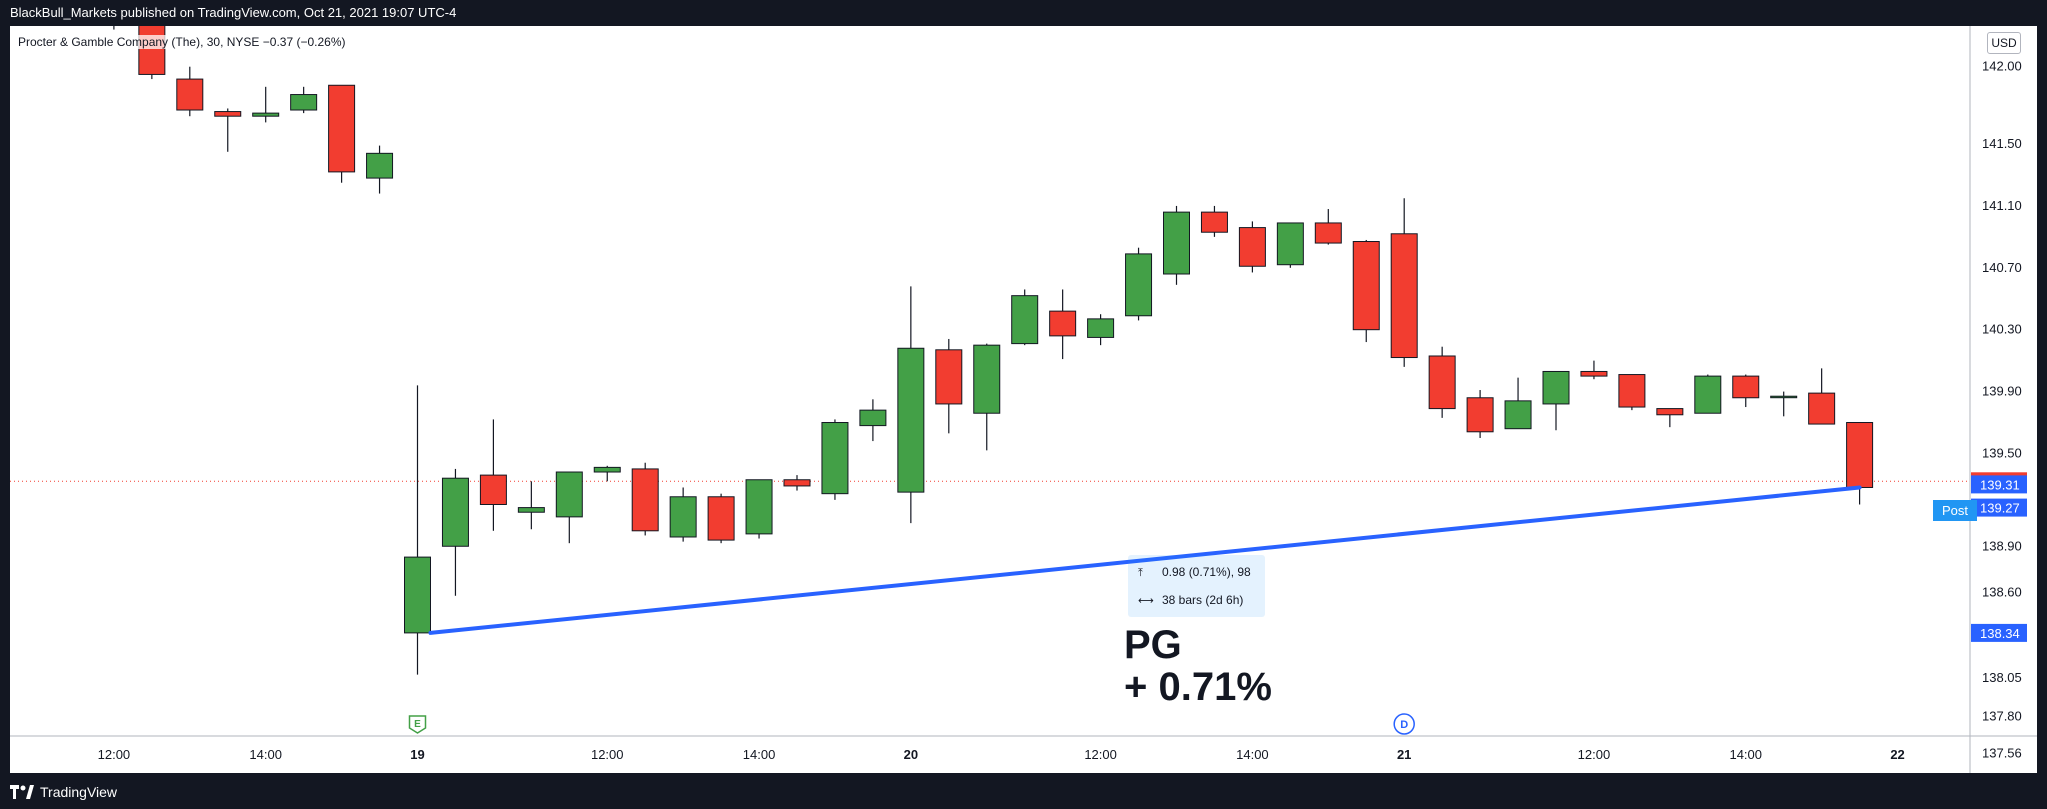 The height and width of the screenshot is (809, 2047). I want to click on tradingview-logo: TradingView, so click(63, 792).